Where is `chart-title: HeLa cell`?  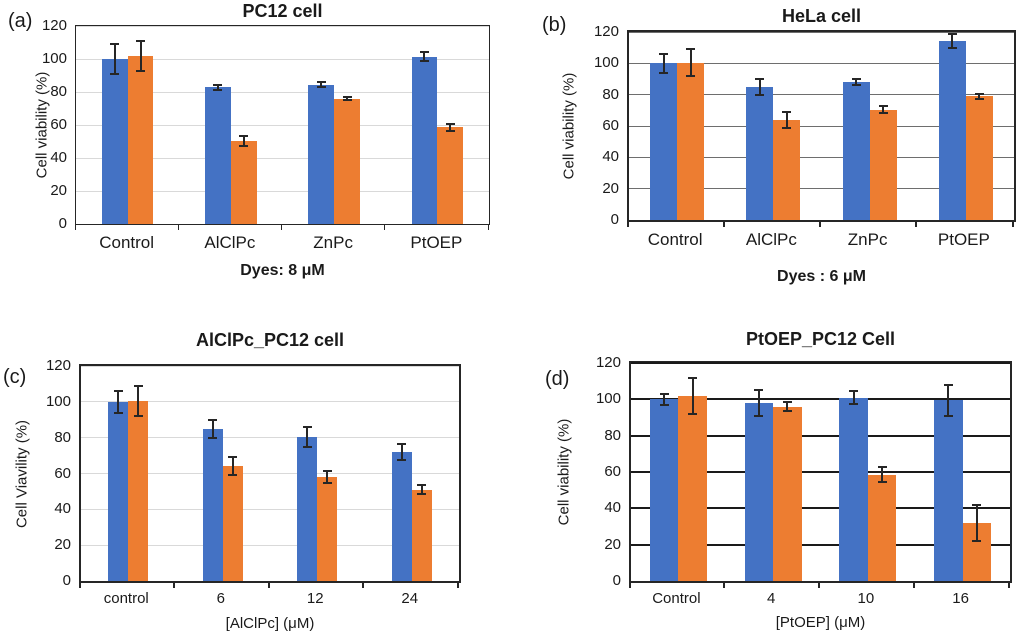 chart-title: HeLa cell is located at coordinates (821, 16).